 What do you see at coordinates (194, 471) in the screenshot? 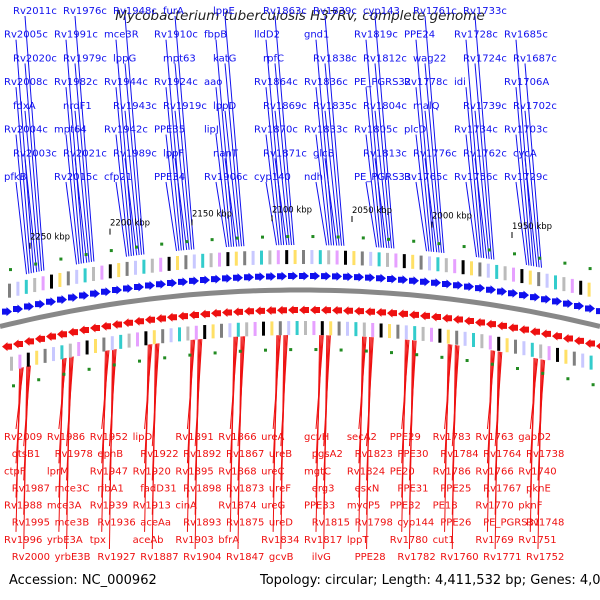
I see `reverse-gene-label: Rv1895` at bounding box center [194, 471].